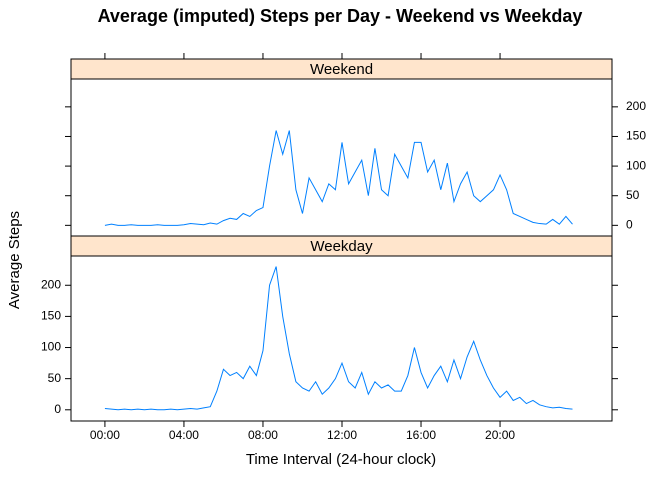  I want to click on x-tick-label: 16:00, so click(421, 435).